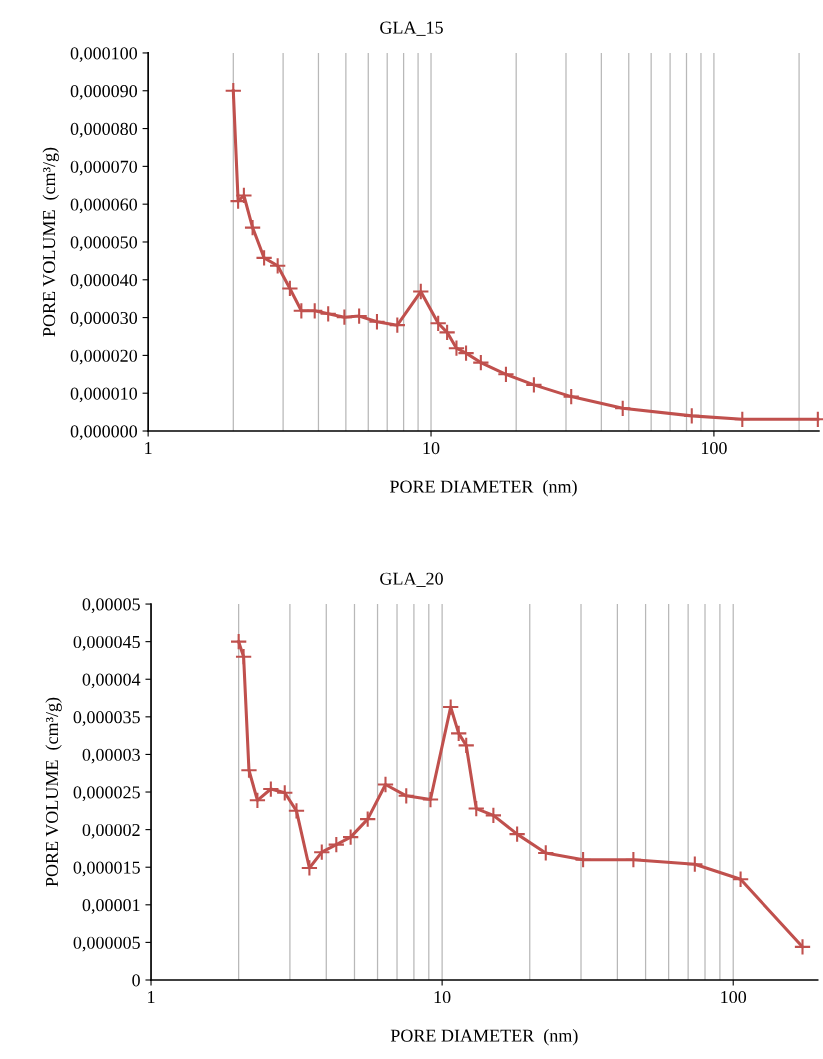 The height and width of the screenshot is (1059, 823). I want to click on y-tick-label: 0,000010, so click(104, 395).